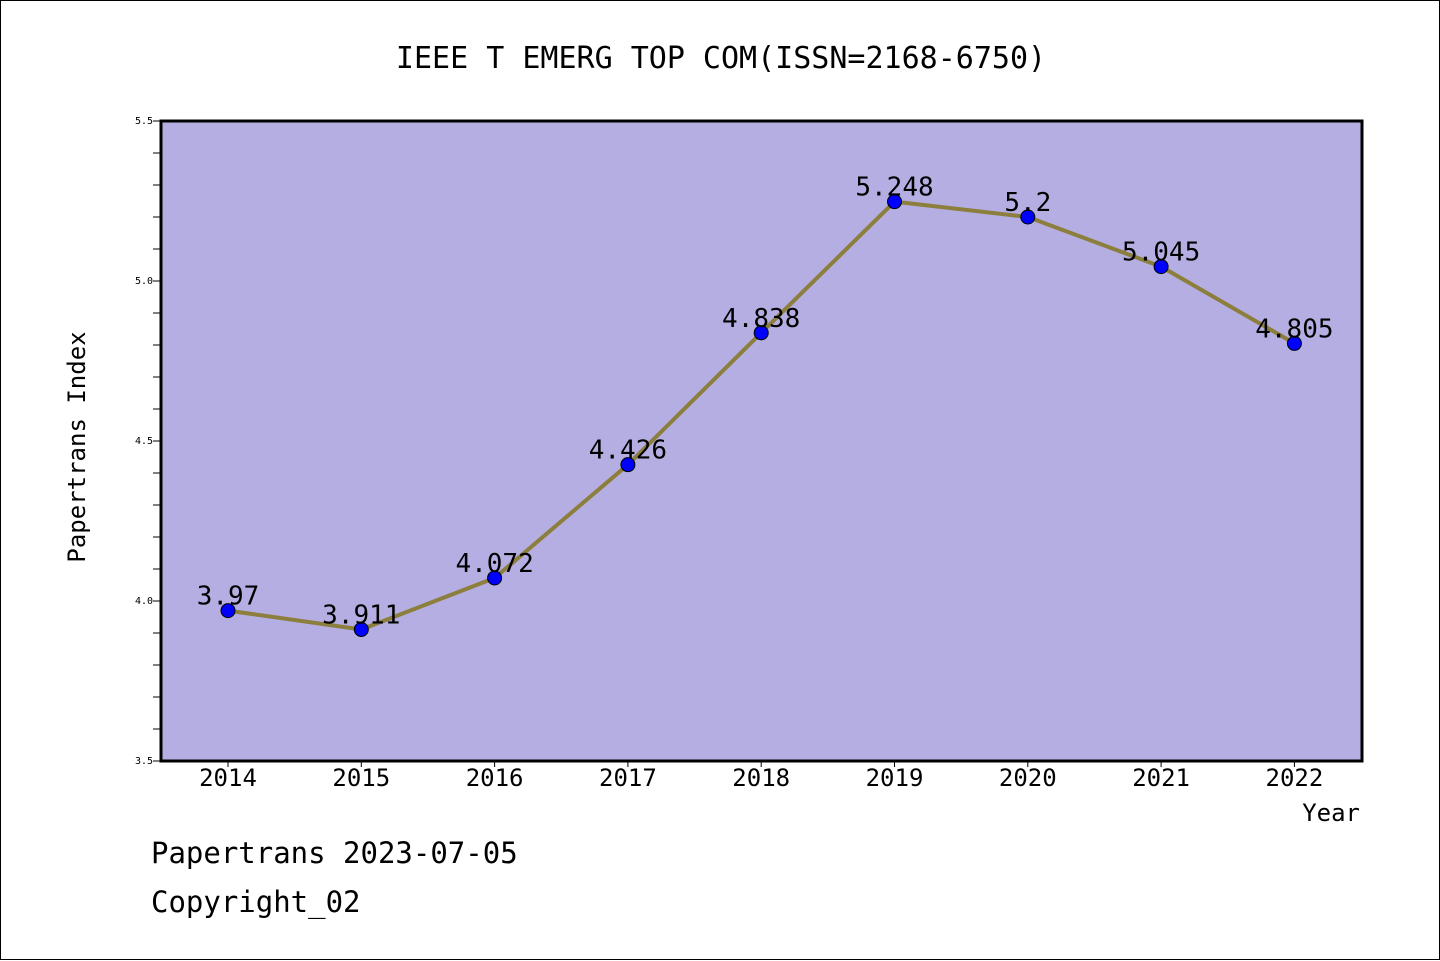  Describe the element at coordinates (144, 121) in the screenshot. I see `y-tick-label: 5.5` at that location.